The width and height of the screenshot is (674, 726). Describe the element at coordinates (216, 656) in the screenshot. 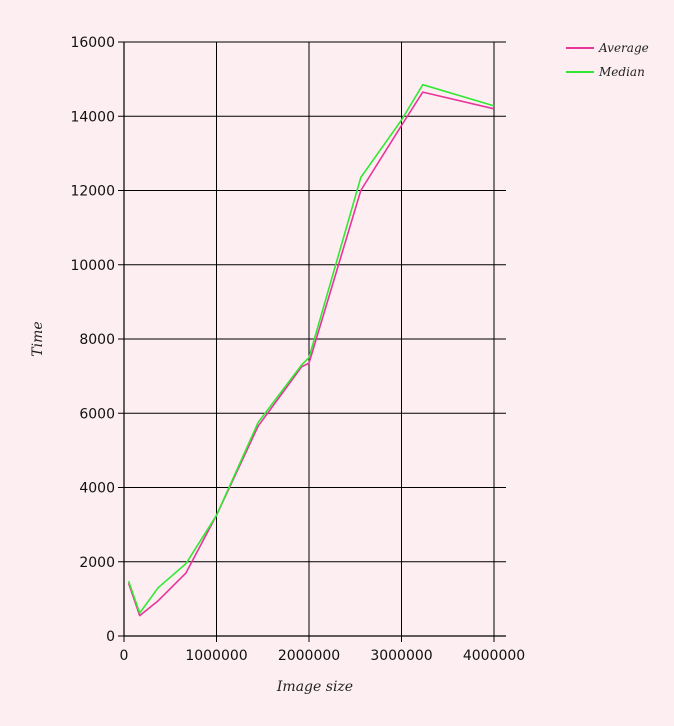

I see `x-tick-label: 1000000` at that location.